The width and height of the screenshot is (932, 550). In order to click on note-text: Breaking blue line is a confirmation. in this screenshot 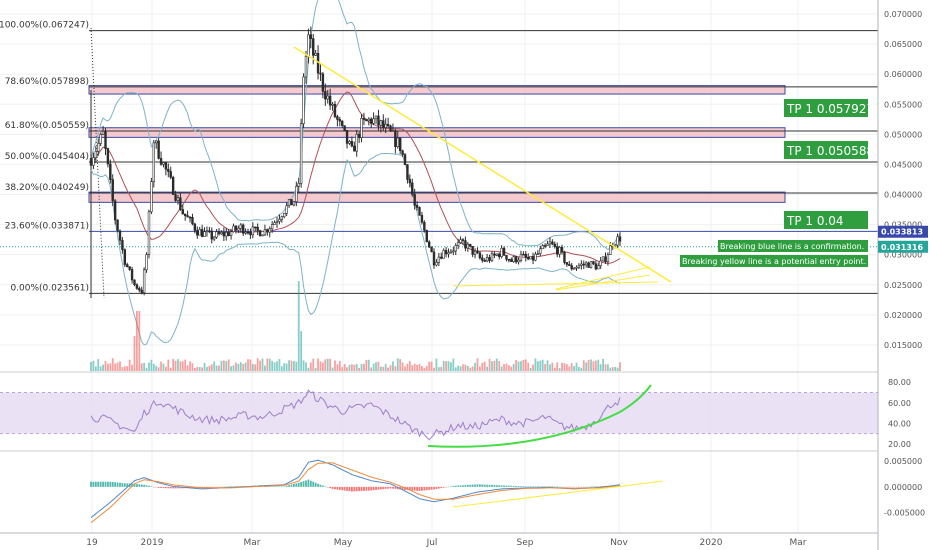, I will do `click(792, 246)`.